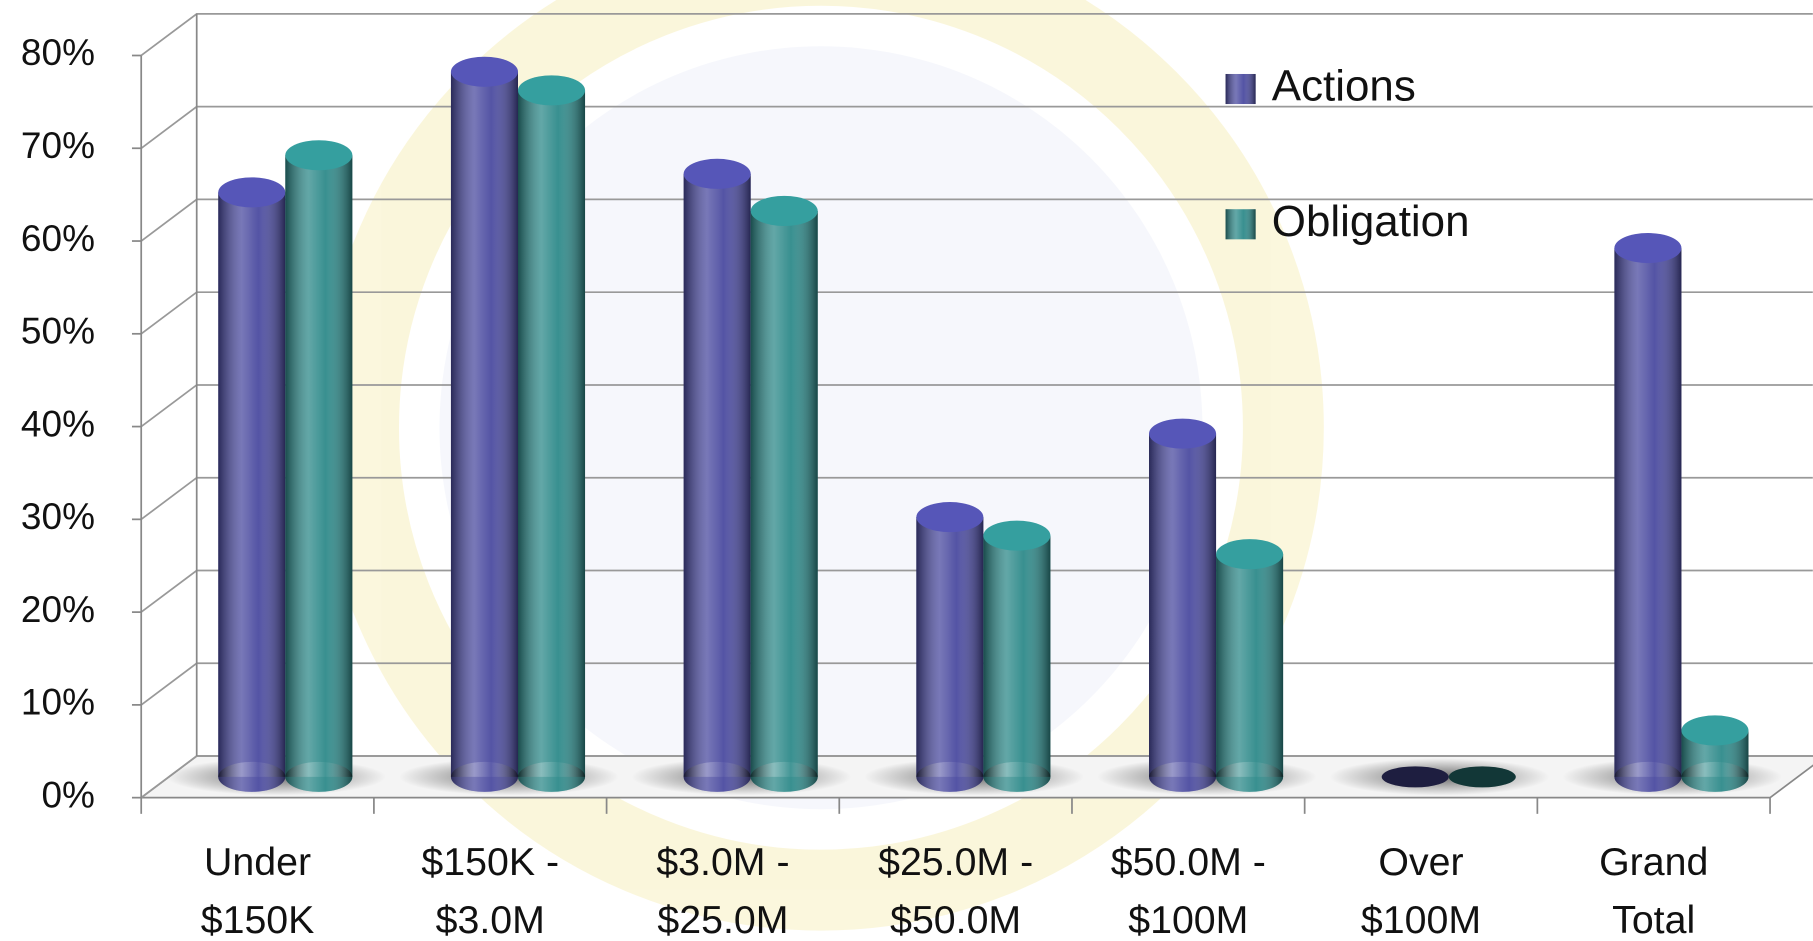 The image size is (1813, 941). What do you see at coordinates (1653, 919) in the screenshot?
I see `x-tick-label: Total` at bounding box center [1653, 919].